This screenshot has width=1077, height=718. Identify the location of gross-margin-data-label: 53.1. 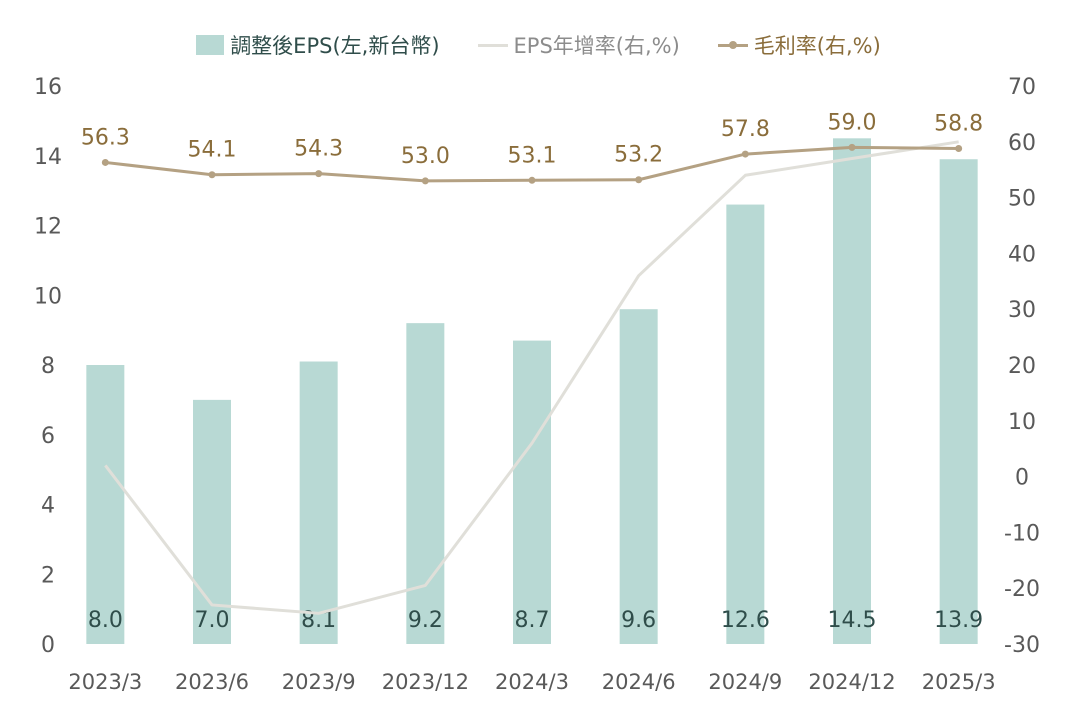
(532, 155).